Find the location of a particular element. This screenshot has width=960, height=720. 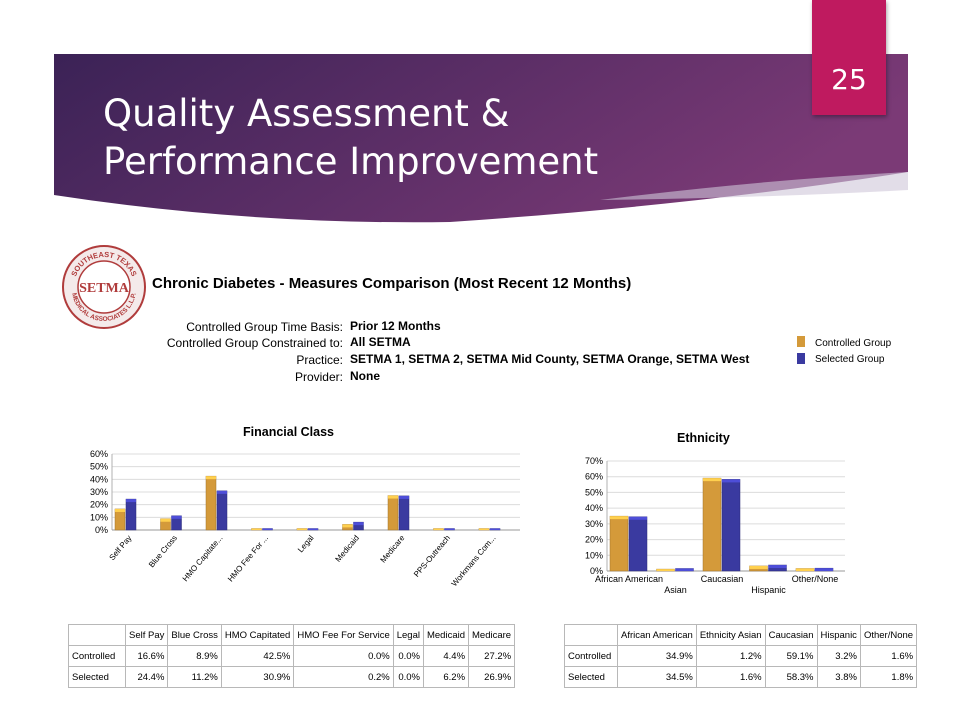

ethnicity-x-tick-label: Caucasian is located at coordinates (722, 579).